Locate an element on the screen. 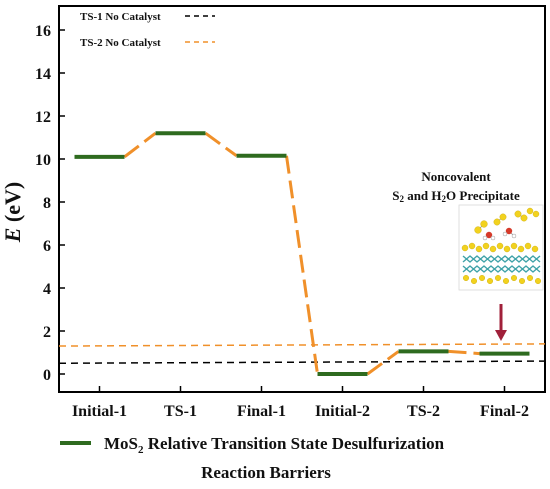 The height and width of the screenshot is (489, 550). legend-item-ts1: TS-1 No Catalyst is located at coordinates (147, 17).